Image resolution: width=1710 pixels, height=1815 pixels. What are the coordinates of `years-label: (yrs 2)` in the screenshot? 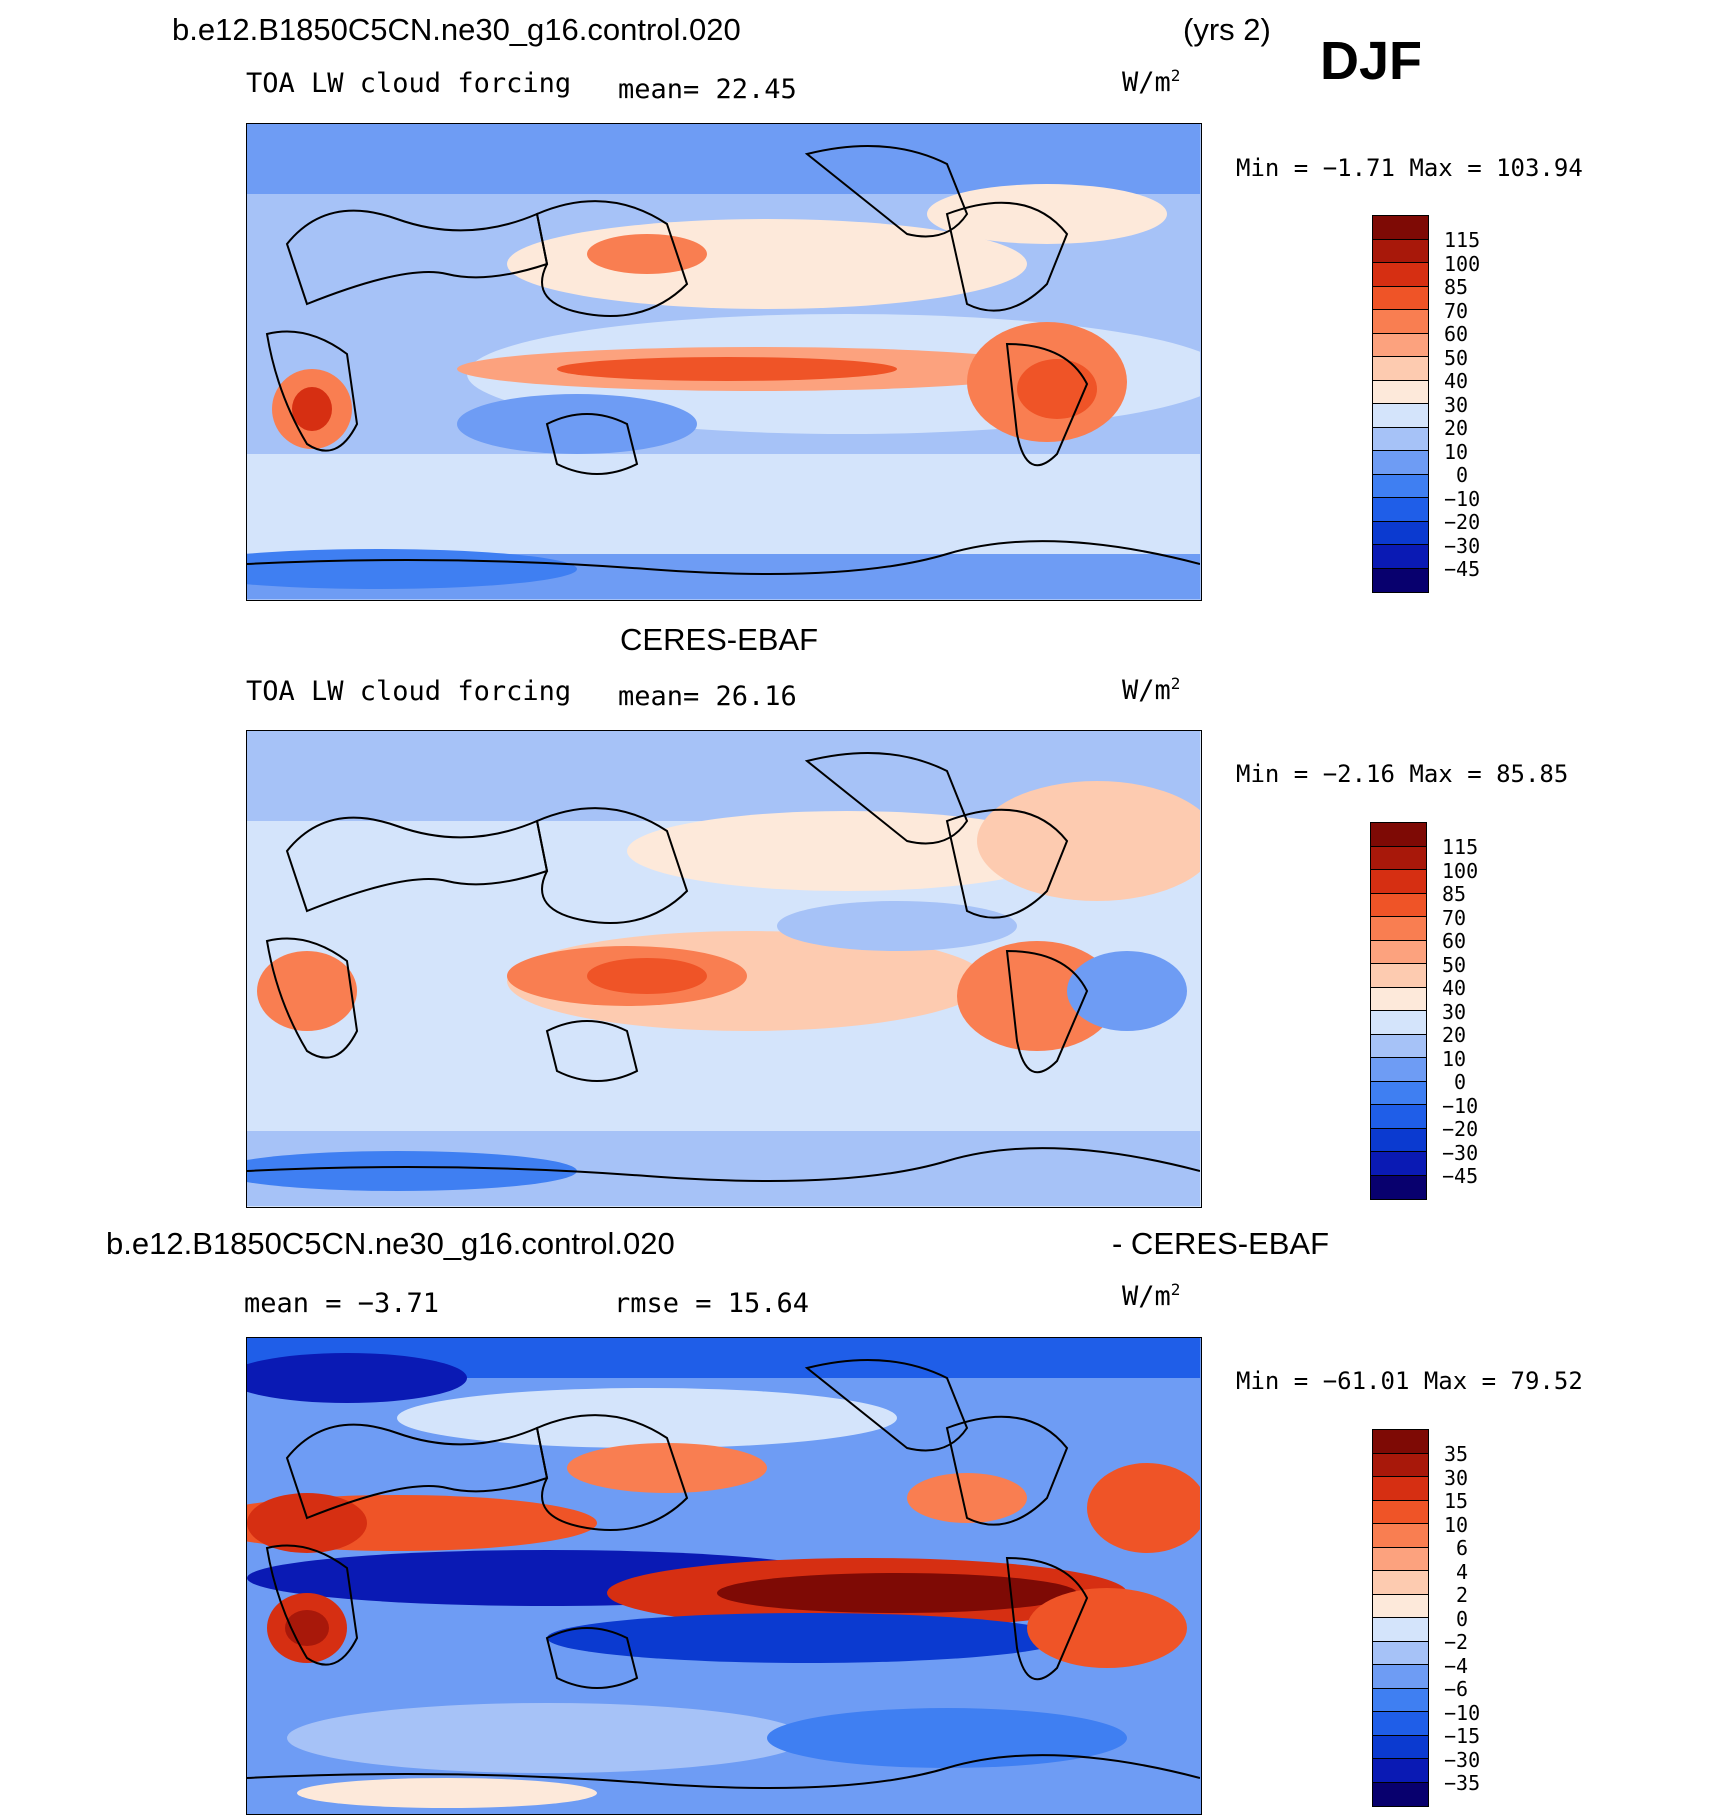 It's located at (1227, 29).